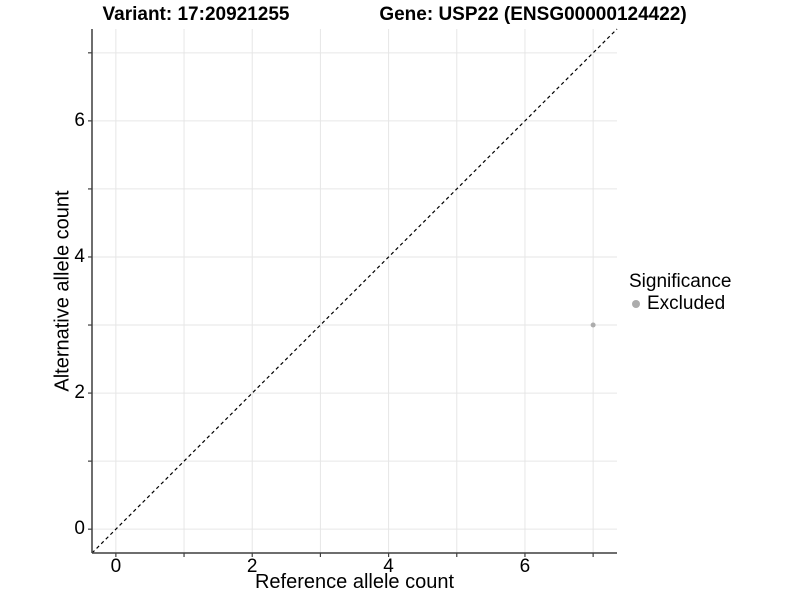 This screenshot has width=800, height=600. What do you see at coordinates (252, 566) in the screenshot?
I see `x-tick-label: 2` at bounding box center [252, 566].